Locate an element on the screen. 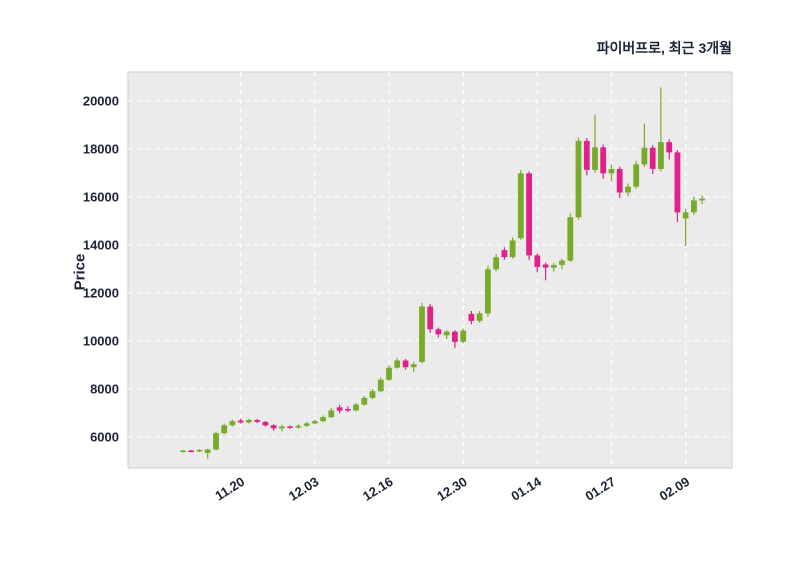 The width and height of the screenshot is (800, 575). x-tick-label: 11.20 is located at coordinates (229, 489).